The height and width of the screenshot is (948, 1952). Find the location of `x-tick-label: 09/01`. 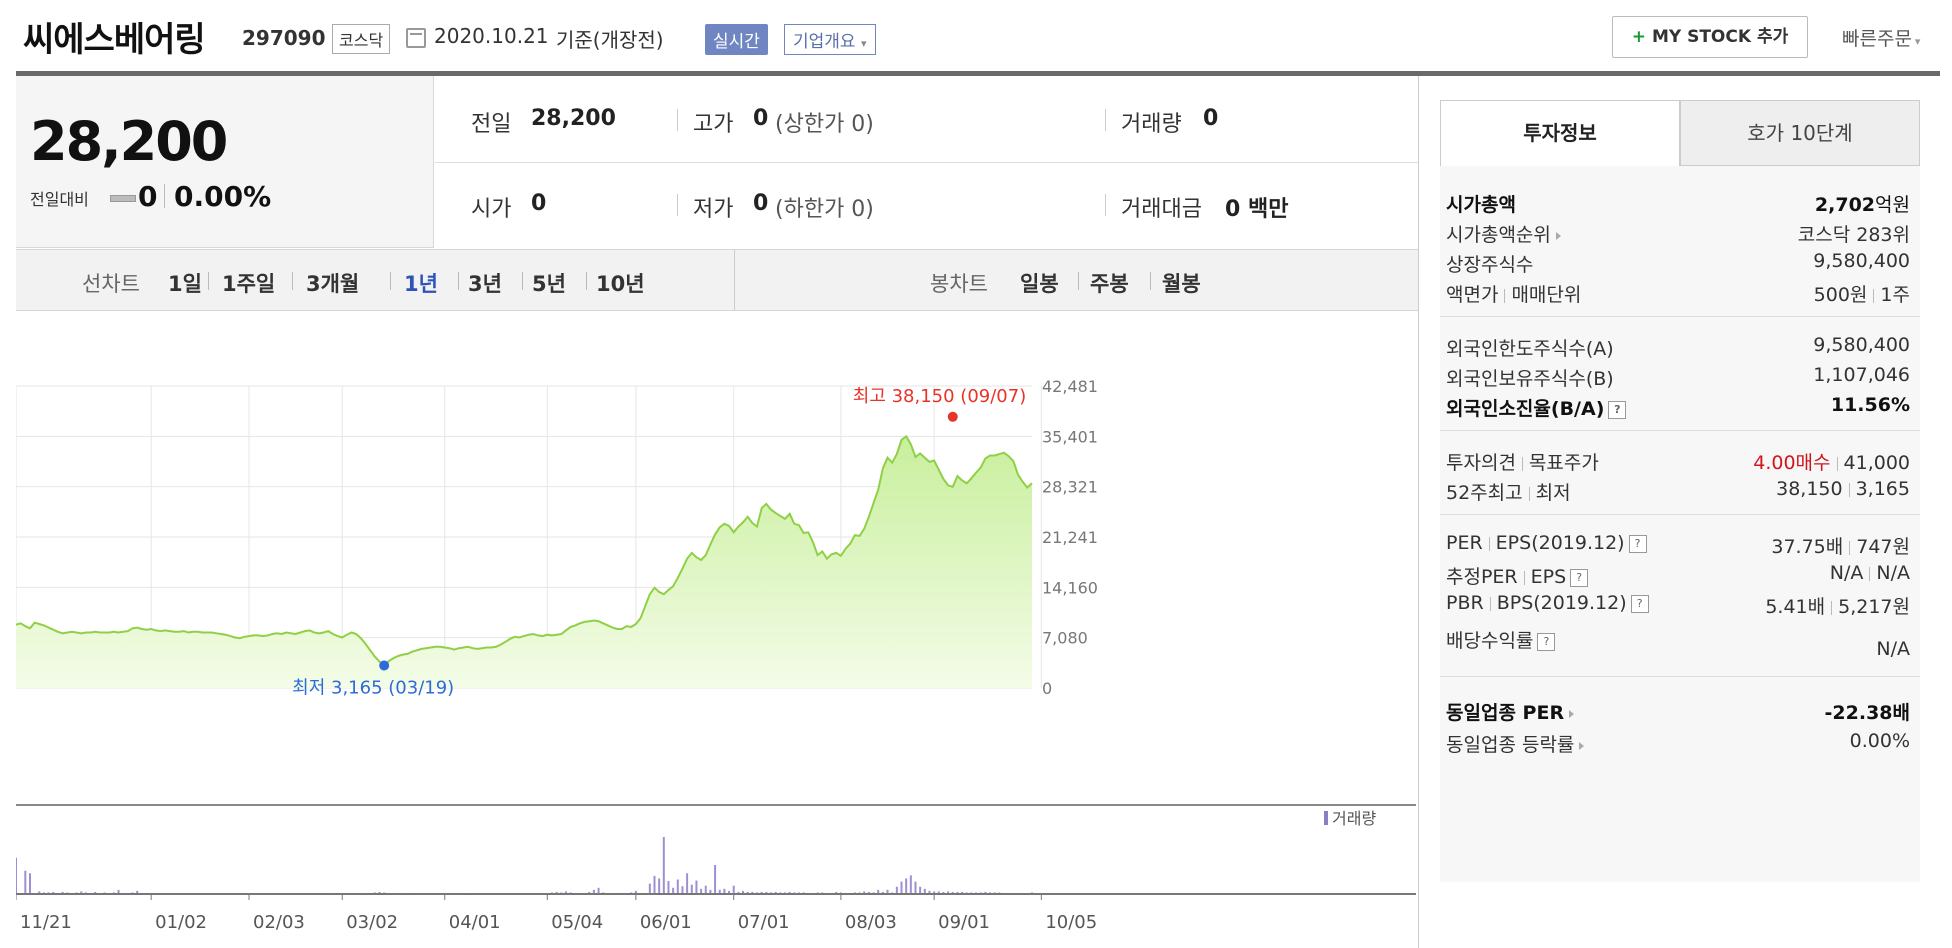

x-tick-label: 09/01 is located at coordinates (964, 922).